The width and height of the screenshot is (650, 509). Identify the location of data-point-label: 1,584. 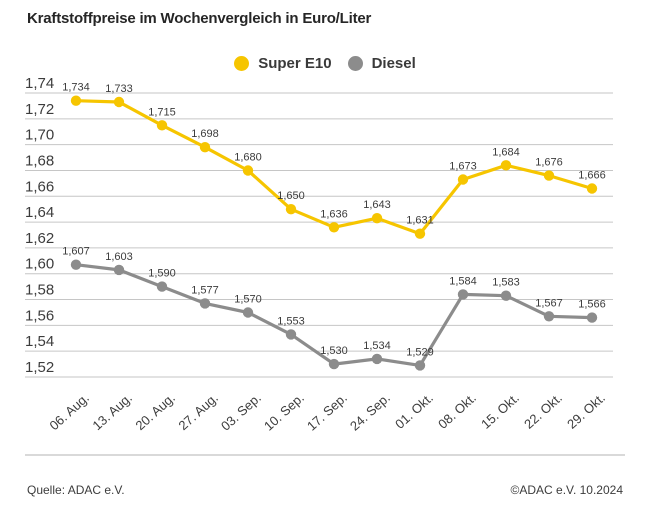
(463, 281).